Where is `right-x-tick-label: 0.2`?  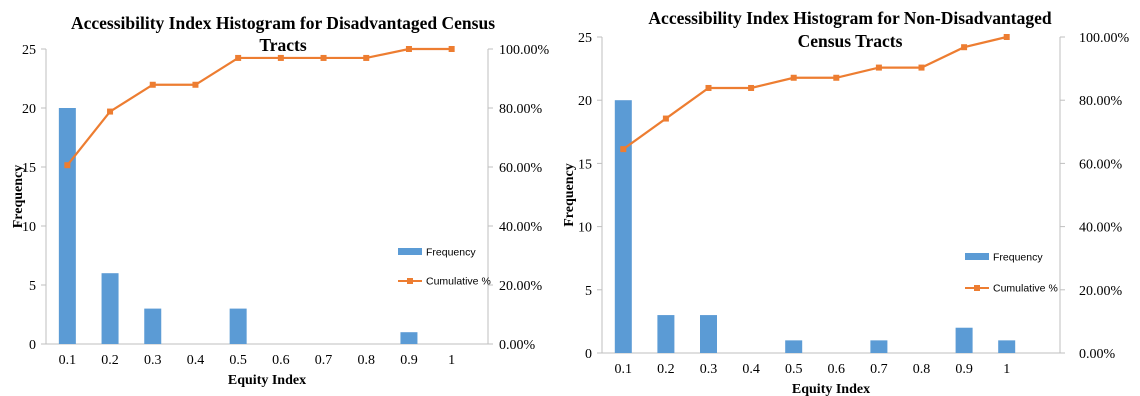
right-x-tick-label: 0.2 is located at coordinates (666, 369).